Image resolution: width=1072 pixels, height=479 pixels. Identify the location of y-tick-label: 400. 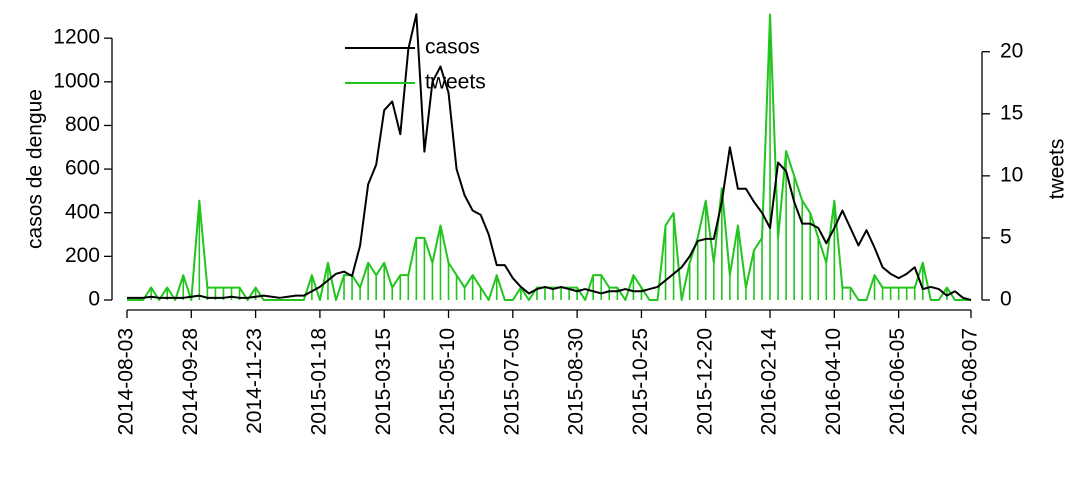
(82, 211).